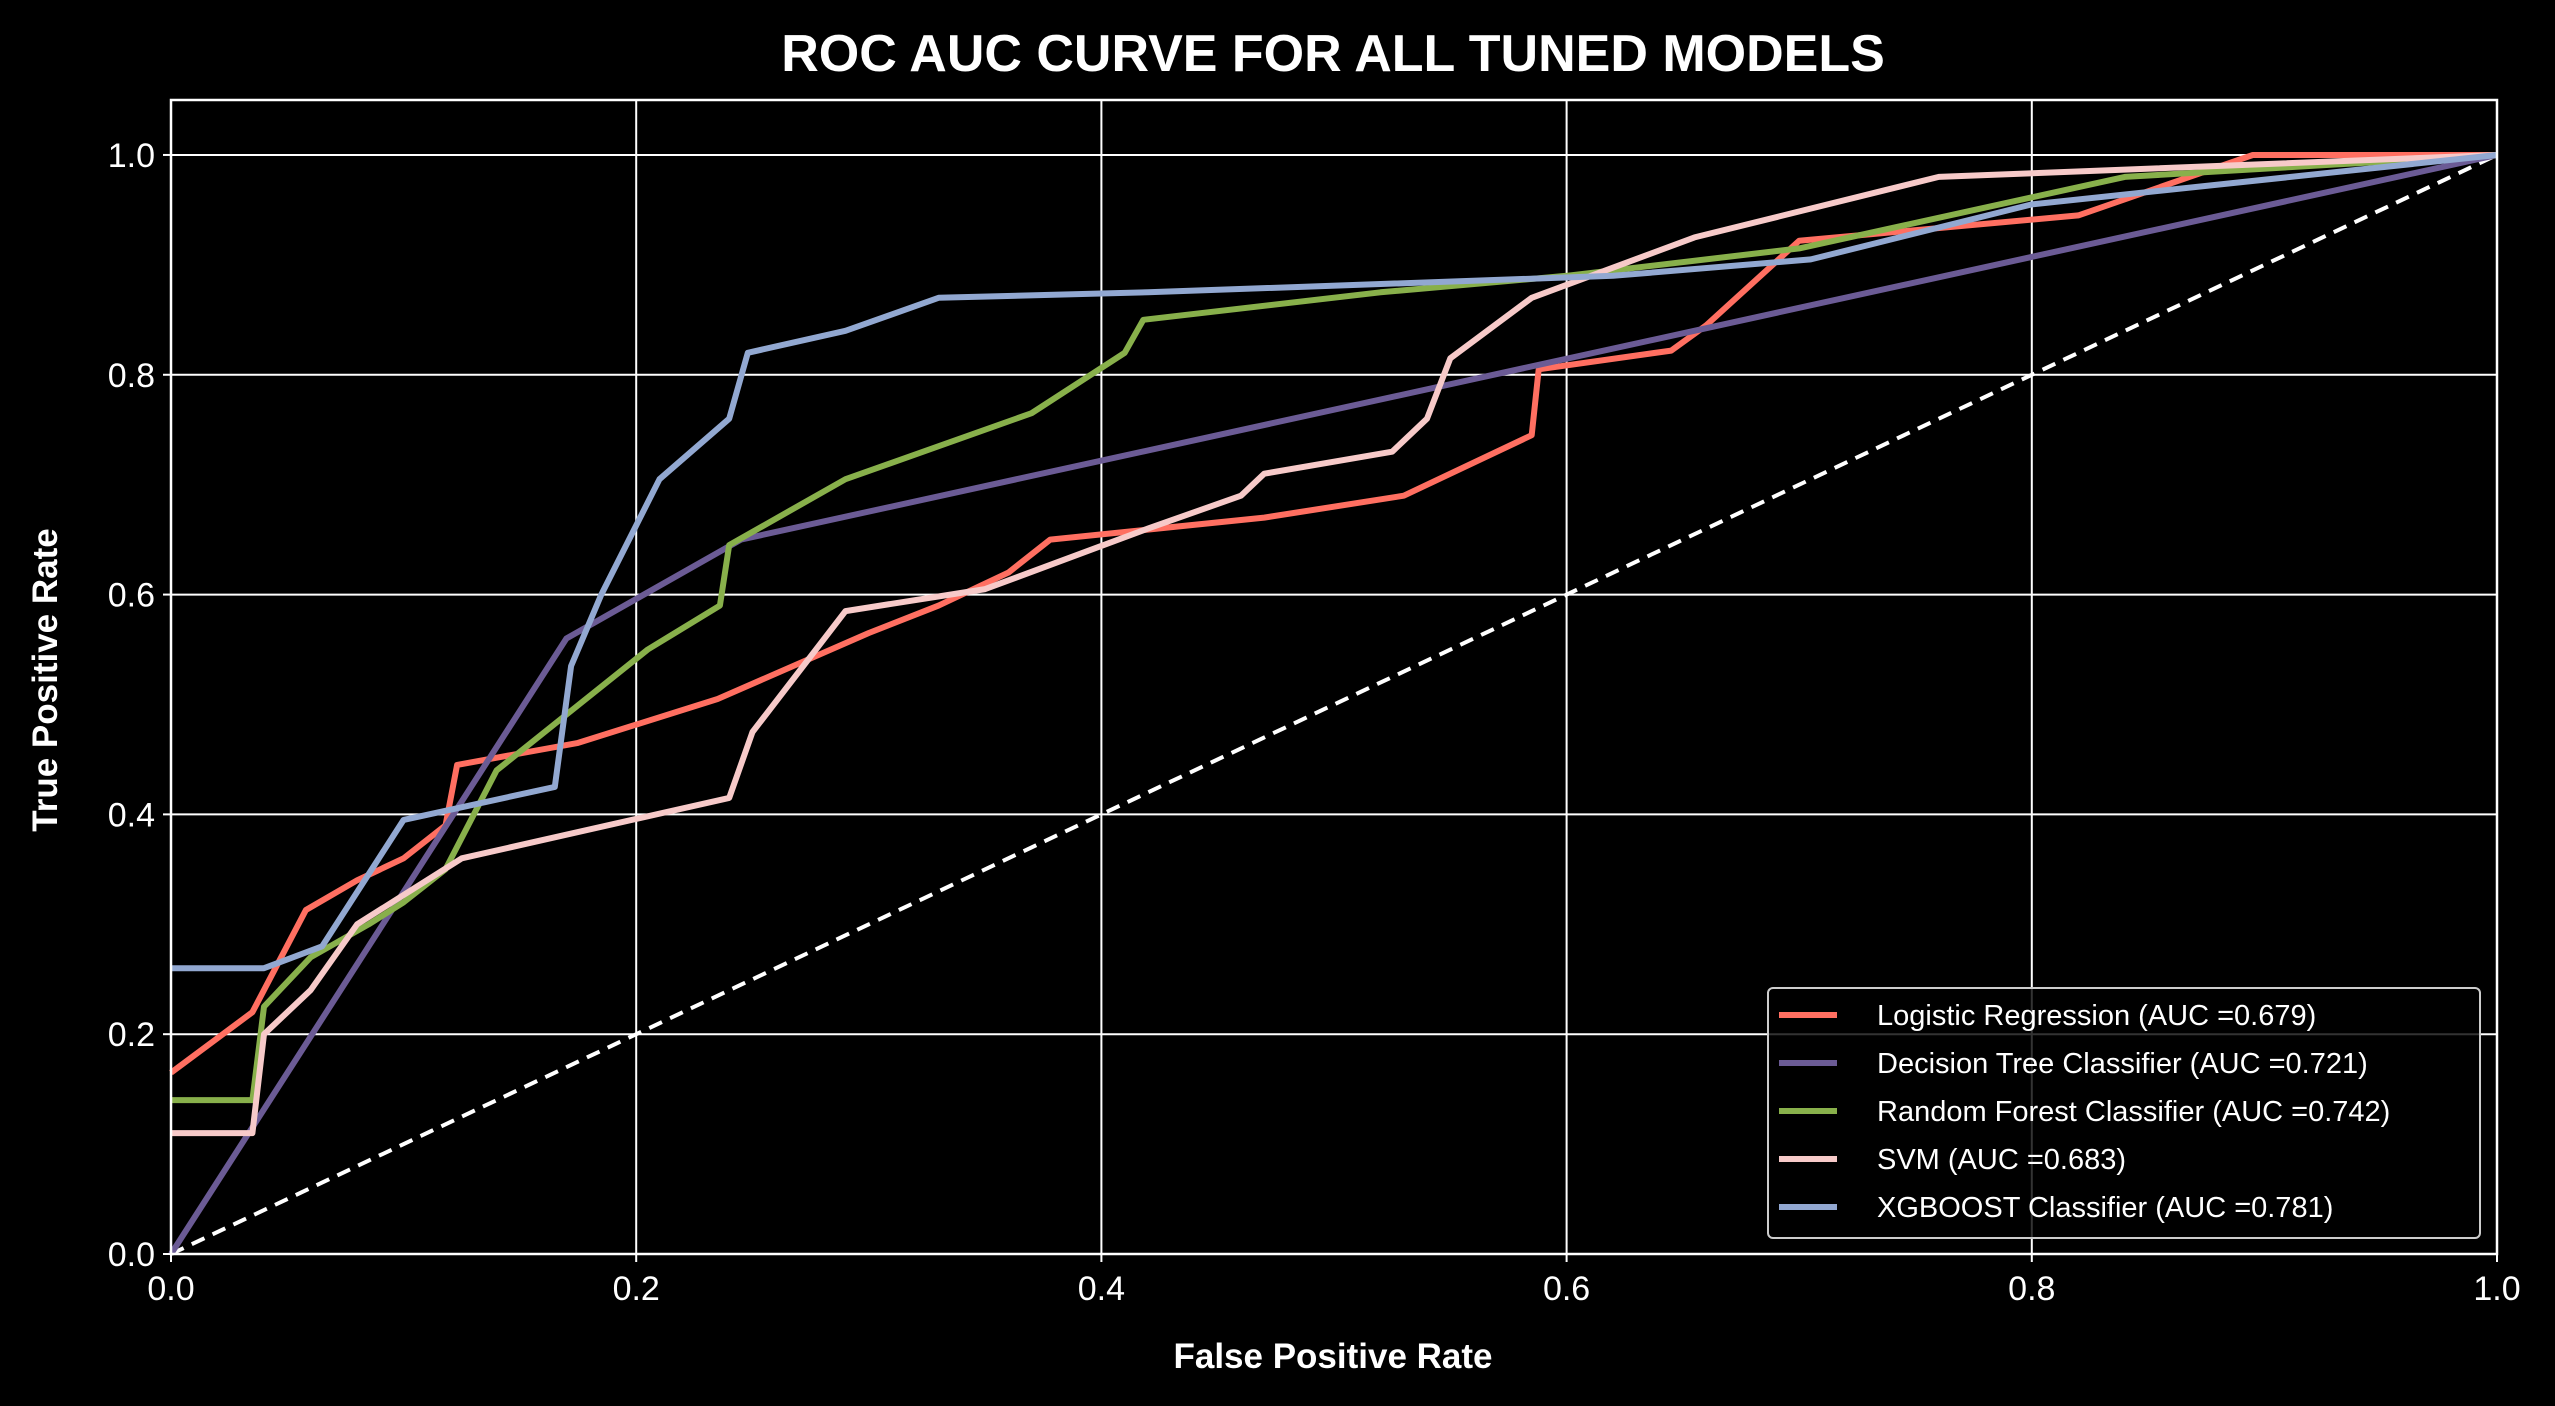 This screenshot has width=2555, height=1406. Describe the element at coordinates (2031, 1289) in the screenshot. I see `x-tick-label: 0.8` at that location.